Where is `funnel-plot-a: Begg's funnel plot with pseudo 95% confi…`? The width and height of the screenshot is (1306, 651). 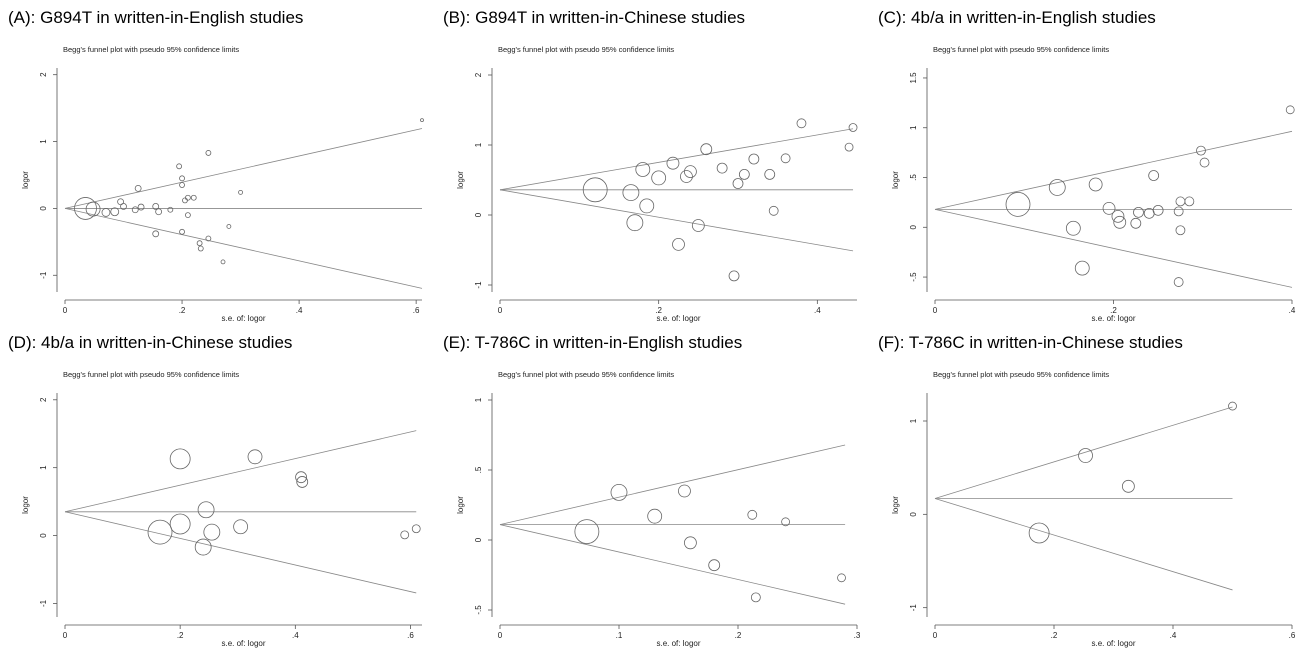 funnel-plot-a: Begg's funnel plot with pseudo 95% confi… is located at coordinates (222, 184).